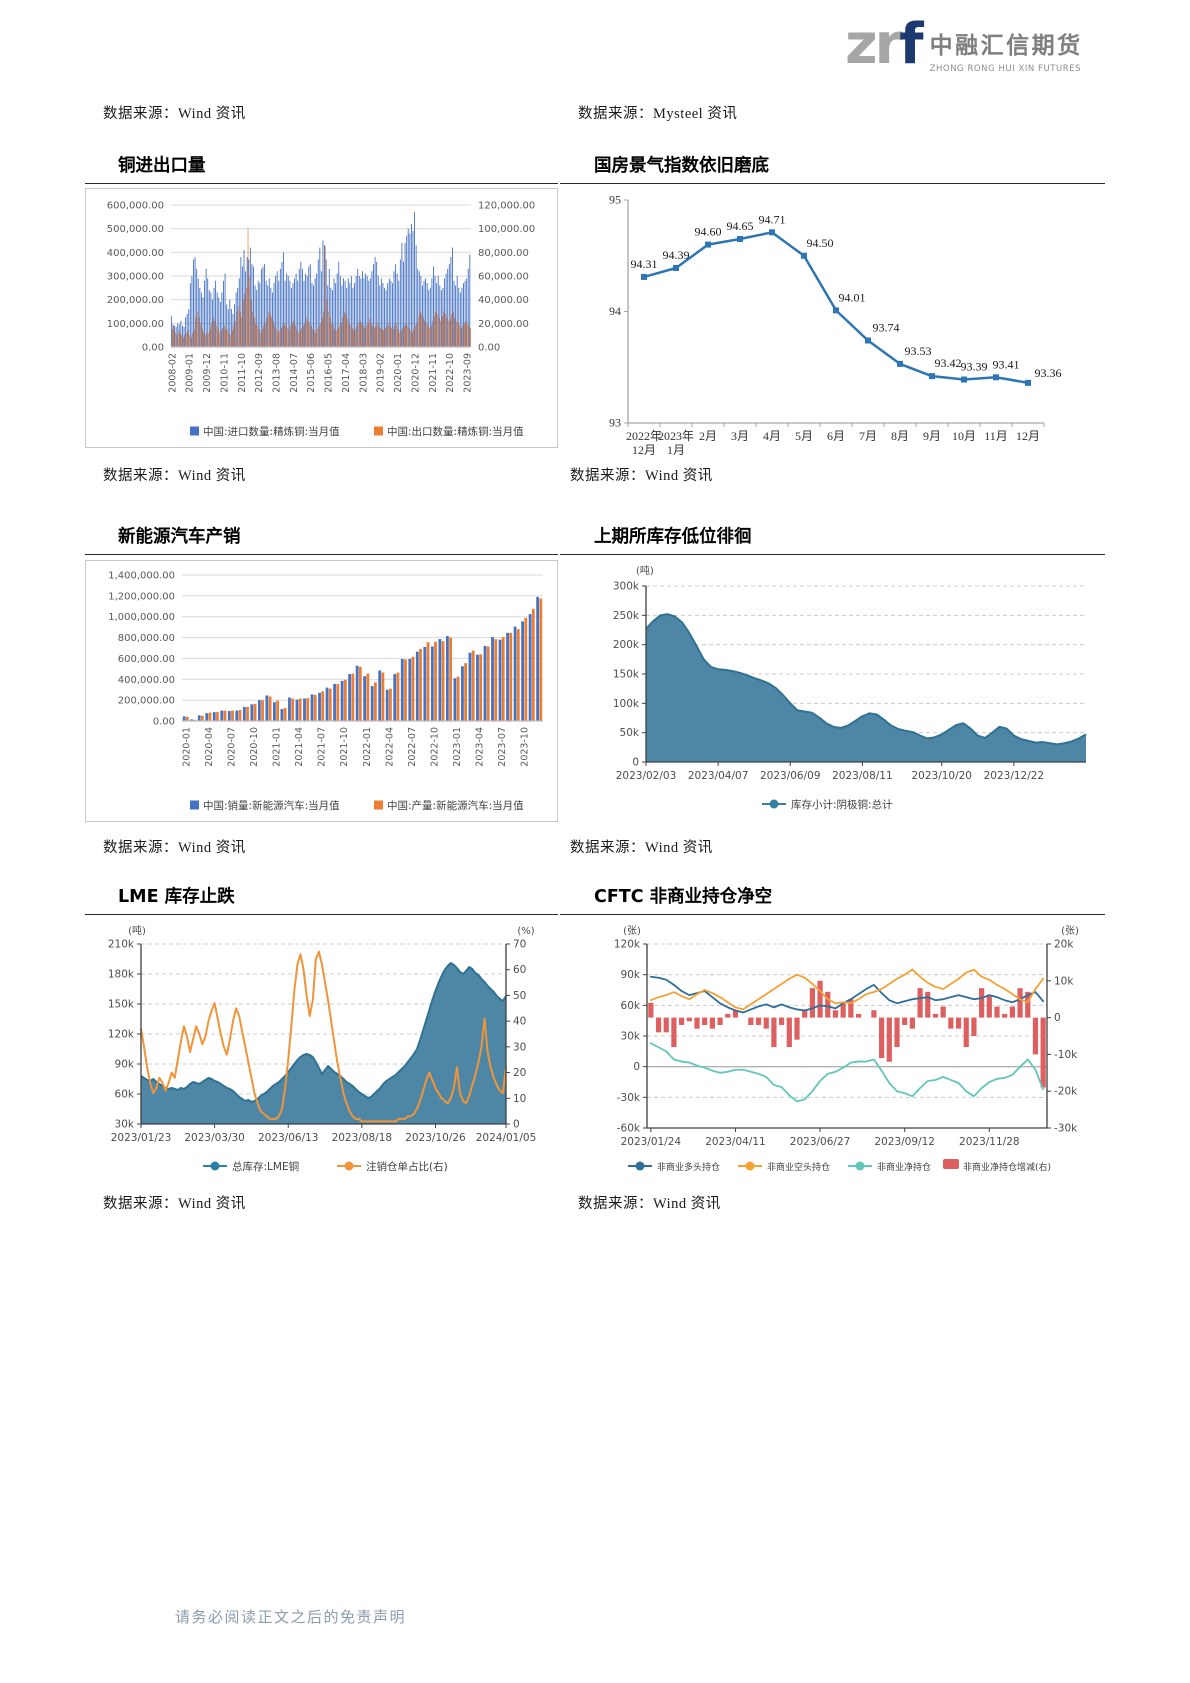 This screenshot has width=1190, height=1683. I want to click on svg-text: 2022-04, so click(389, 747).